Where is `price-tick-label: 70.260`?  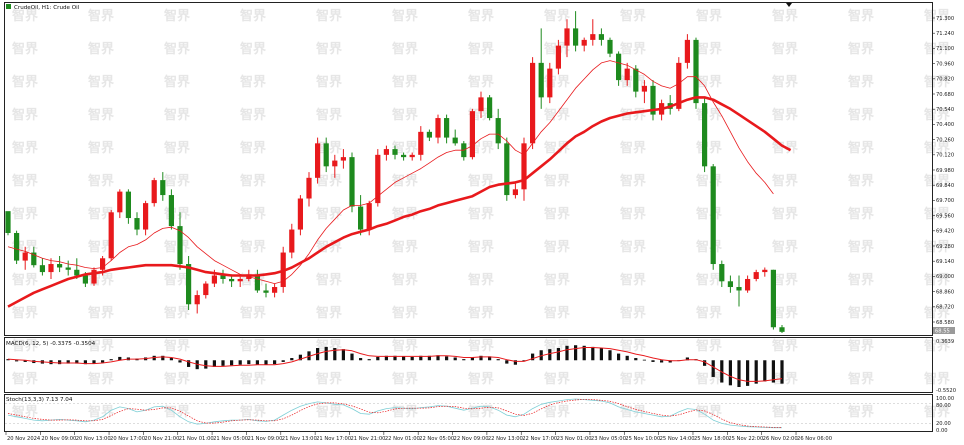 price-tick-label: 70.260 is located at coordinates (945, 140).